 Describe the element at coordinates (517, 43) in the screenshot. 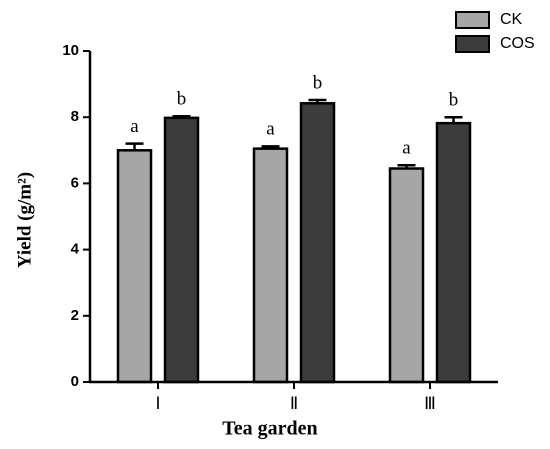

I see `legend-label: COS` at that location.